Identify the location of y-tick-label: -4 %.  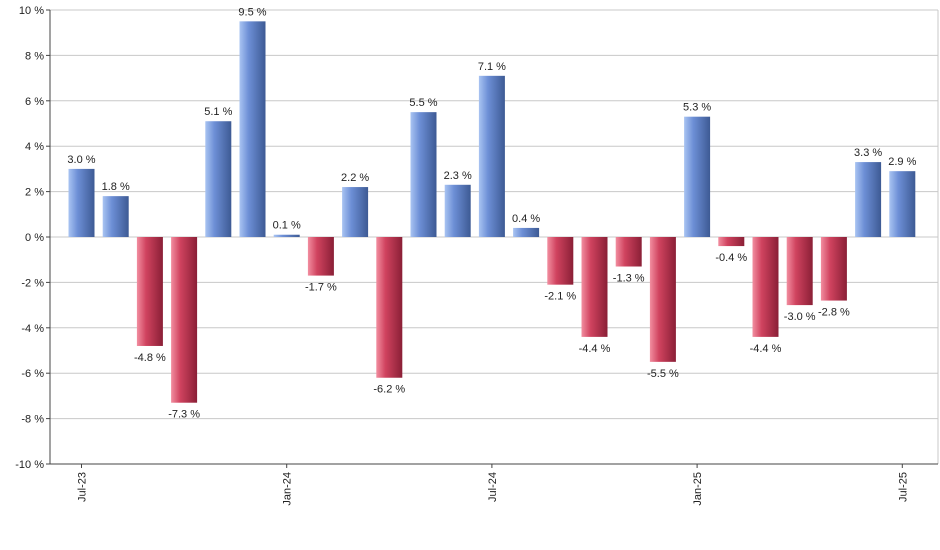
(32, 329).